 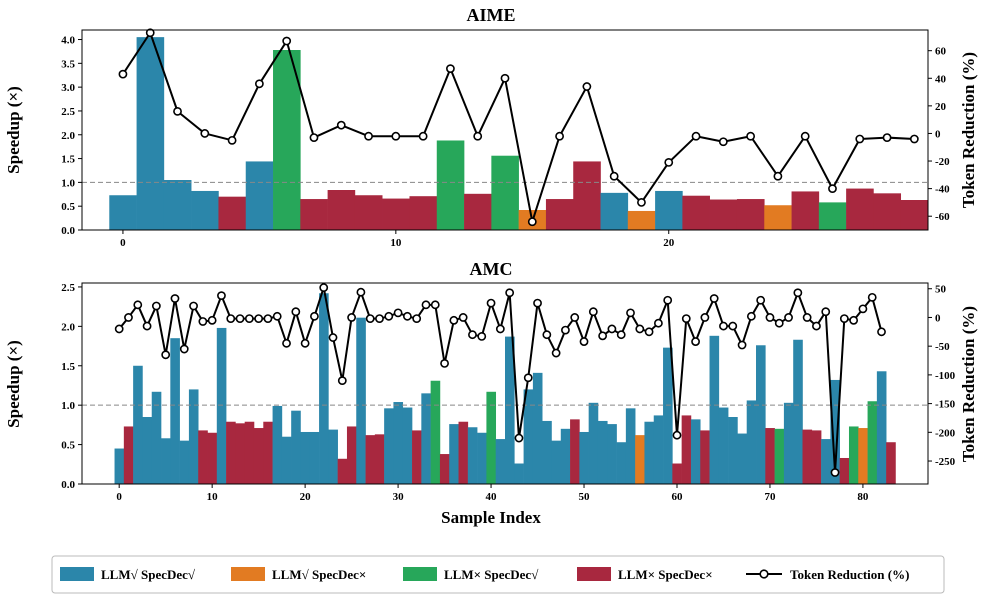 What do you see at coordinates (537, 428) in the screenshot?
I see `amc-bar-45-llm-ok-specdec-ok` at bounding box center [537, 428].